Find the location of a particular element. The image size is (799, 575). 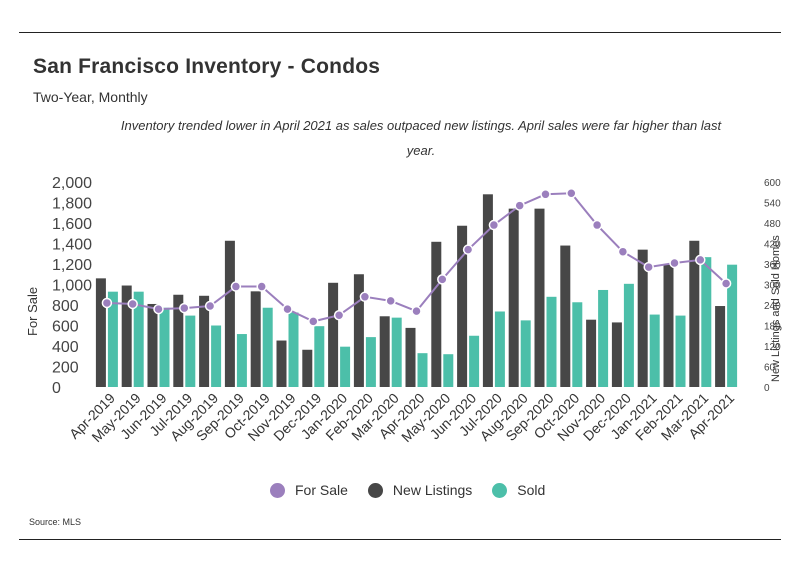

left-tick-label: 800 is located at coordinates (65, 306).